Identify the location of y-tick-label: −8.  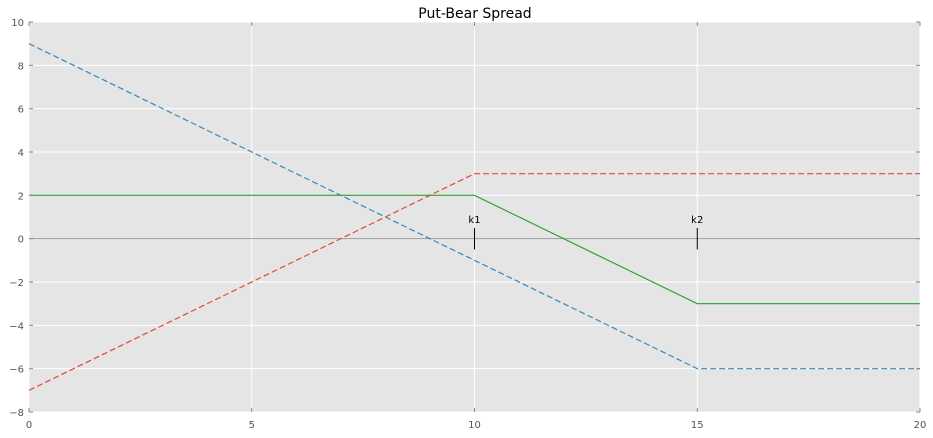
(16, 413).